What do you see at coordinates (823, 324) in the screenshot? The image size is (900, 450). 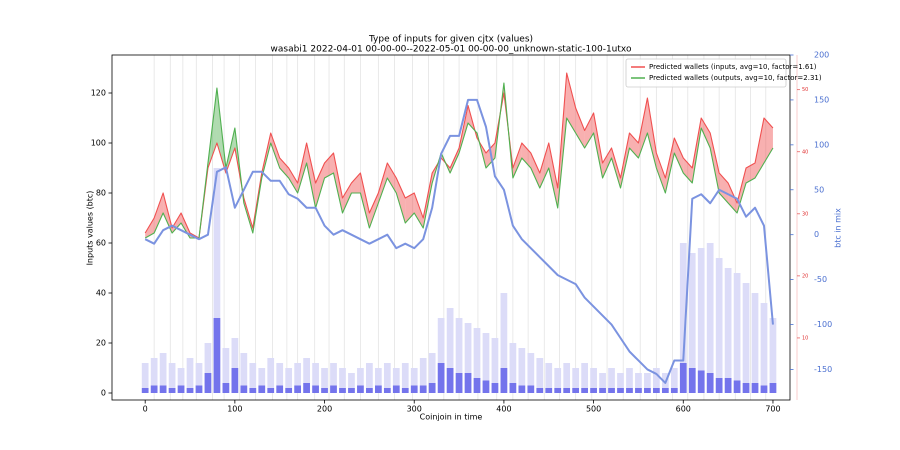 I see `y2-tick-label: -100` at bounding box center [823, 324].